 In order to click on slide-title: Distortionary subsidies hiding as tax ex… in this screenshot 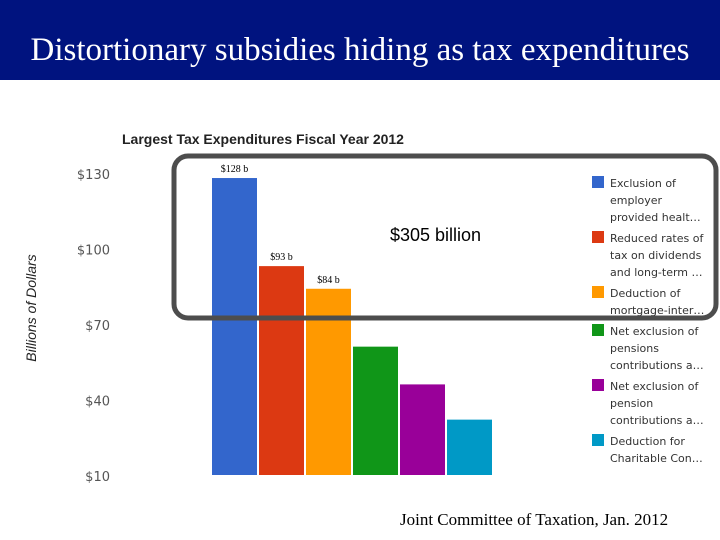, I will do `click(360, 50)`.